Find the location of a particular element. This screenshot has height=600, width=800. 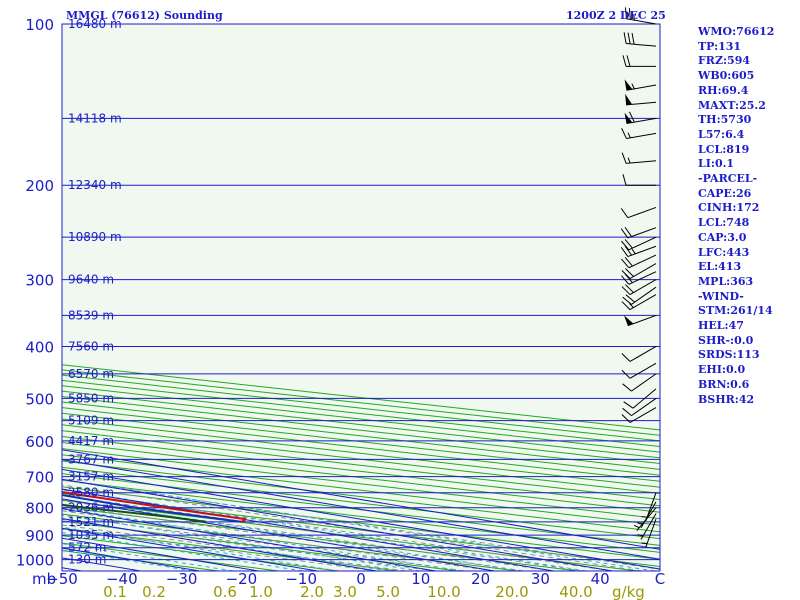

stat-line: WMO:76612 is located at coordinates (736, 31).